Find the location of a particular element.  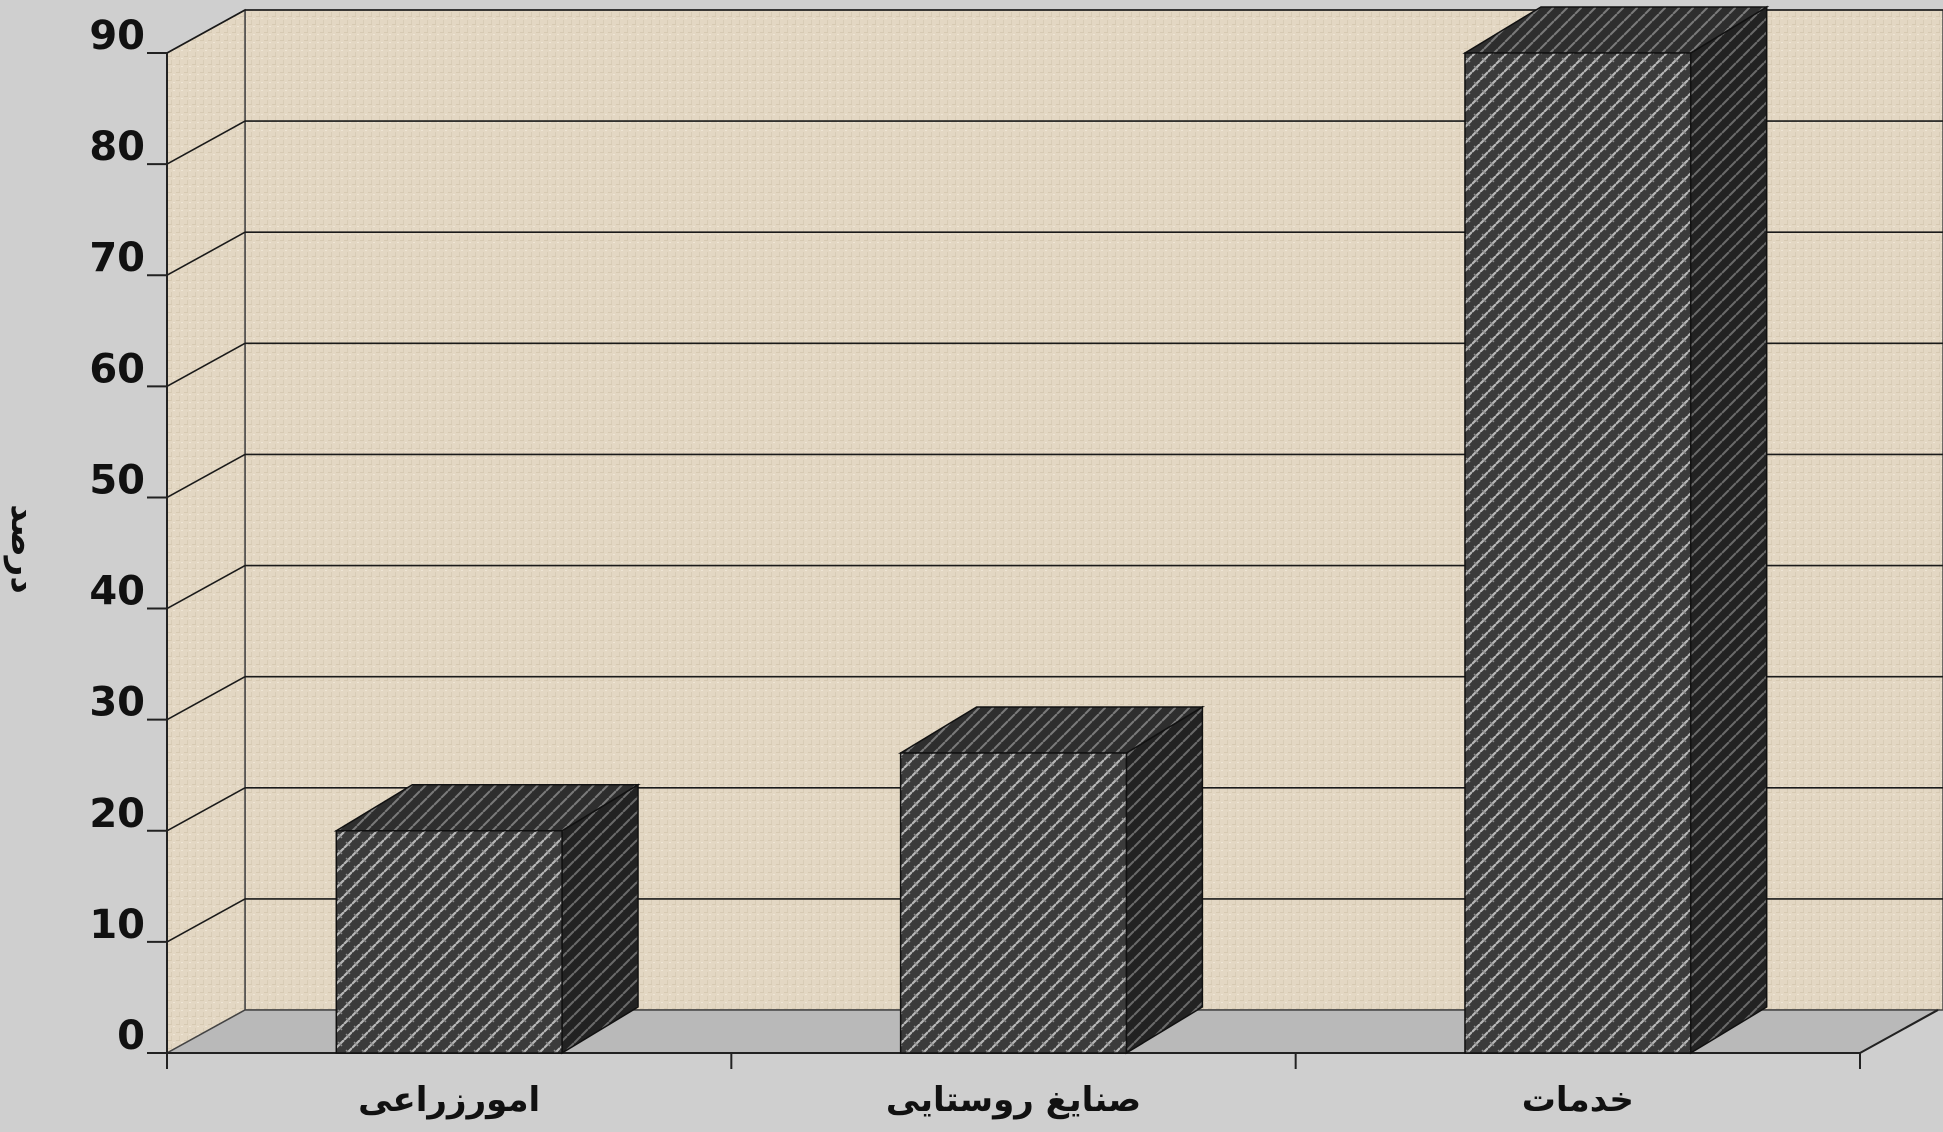

y-tick-label: 10 is located at coordinates (117, 925).